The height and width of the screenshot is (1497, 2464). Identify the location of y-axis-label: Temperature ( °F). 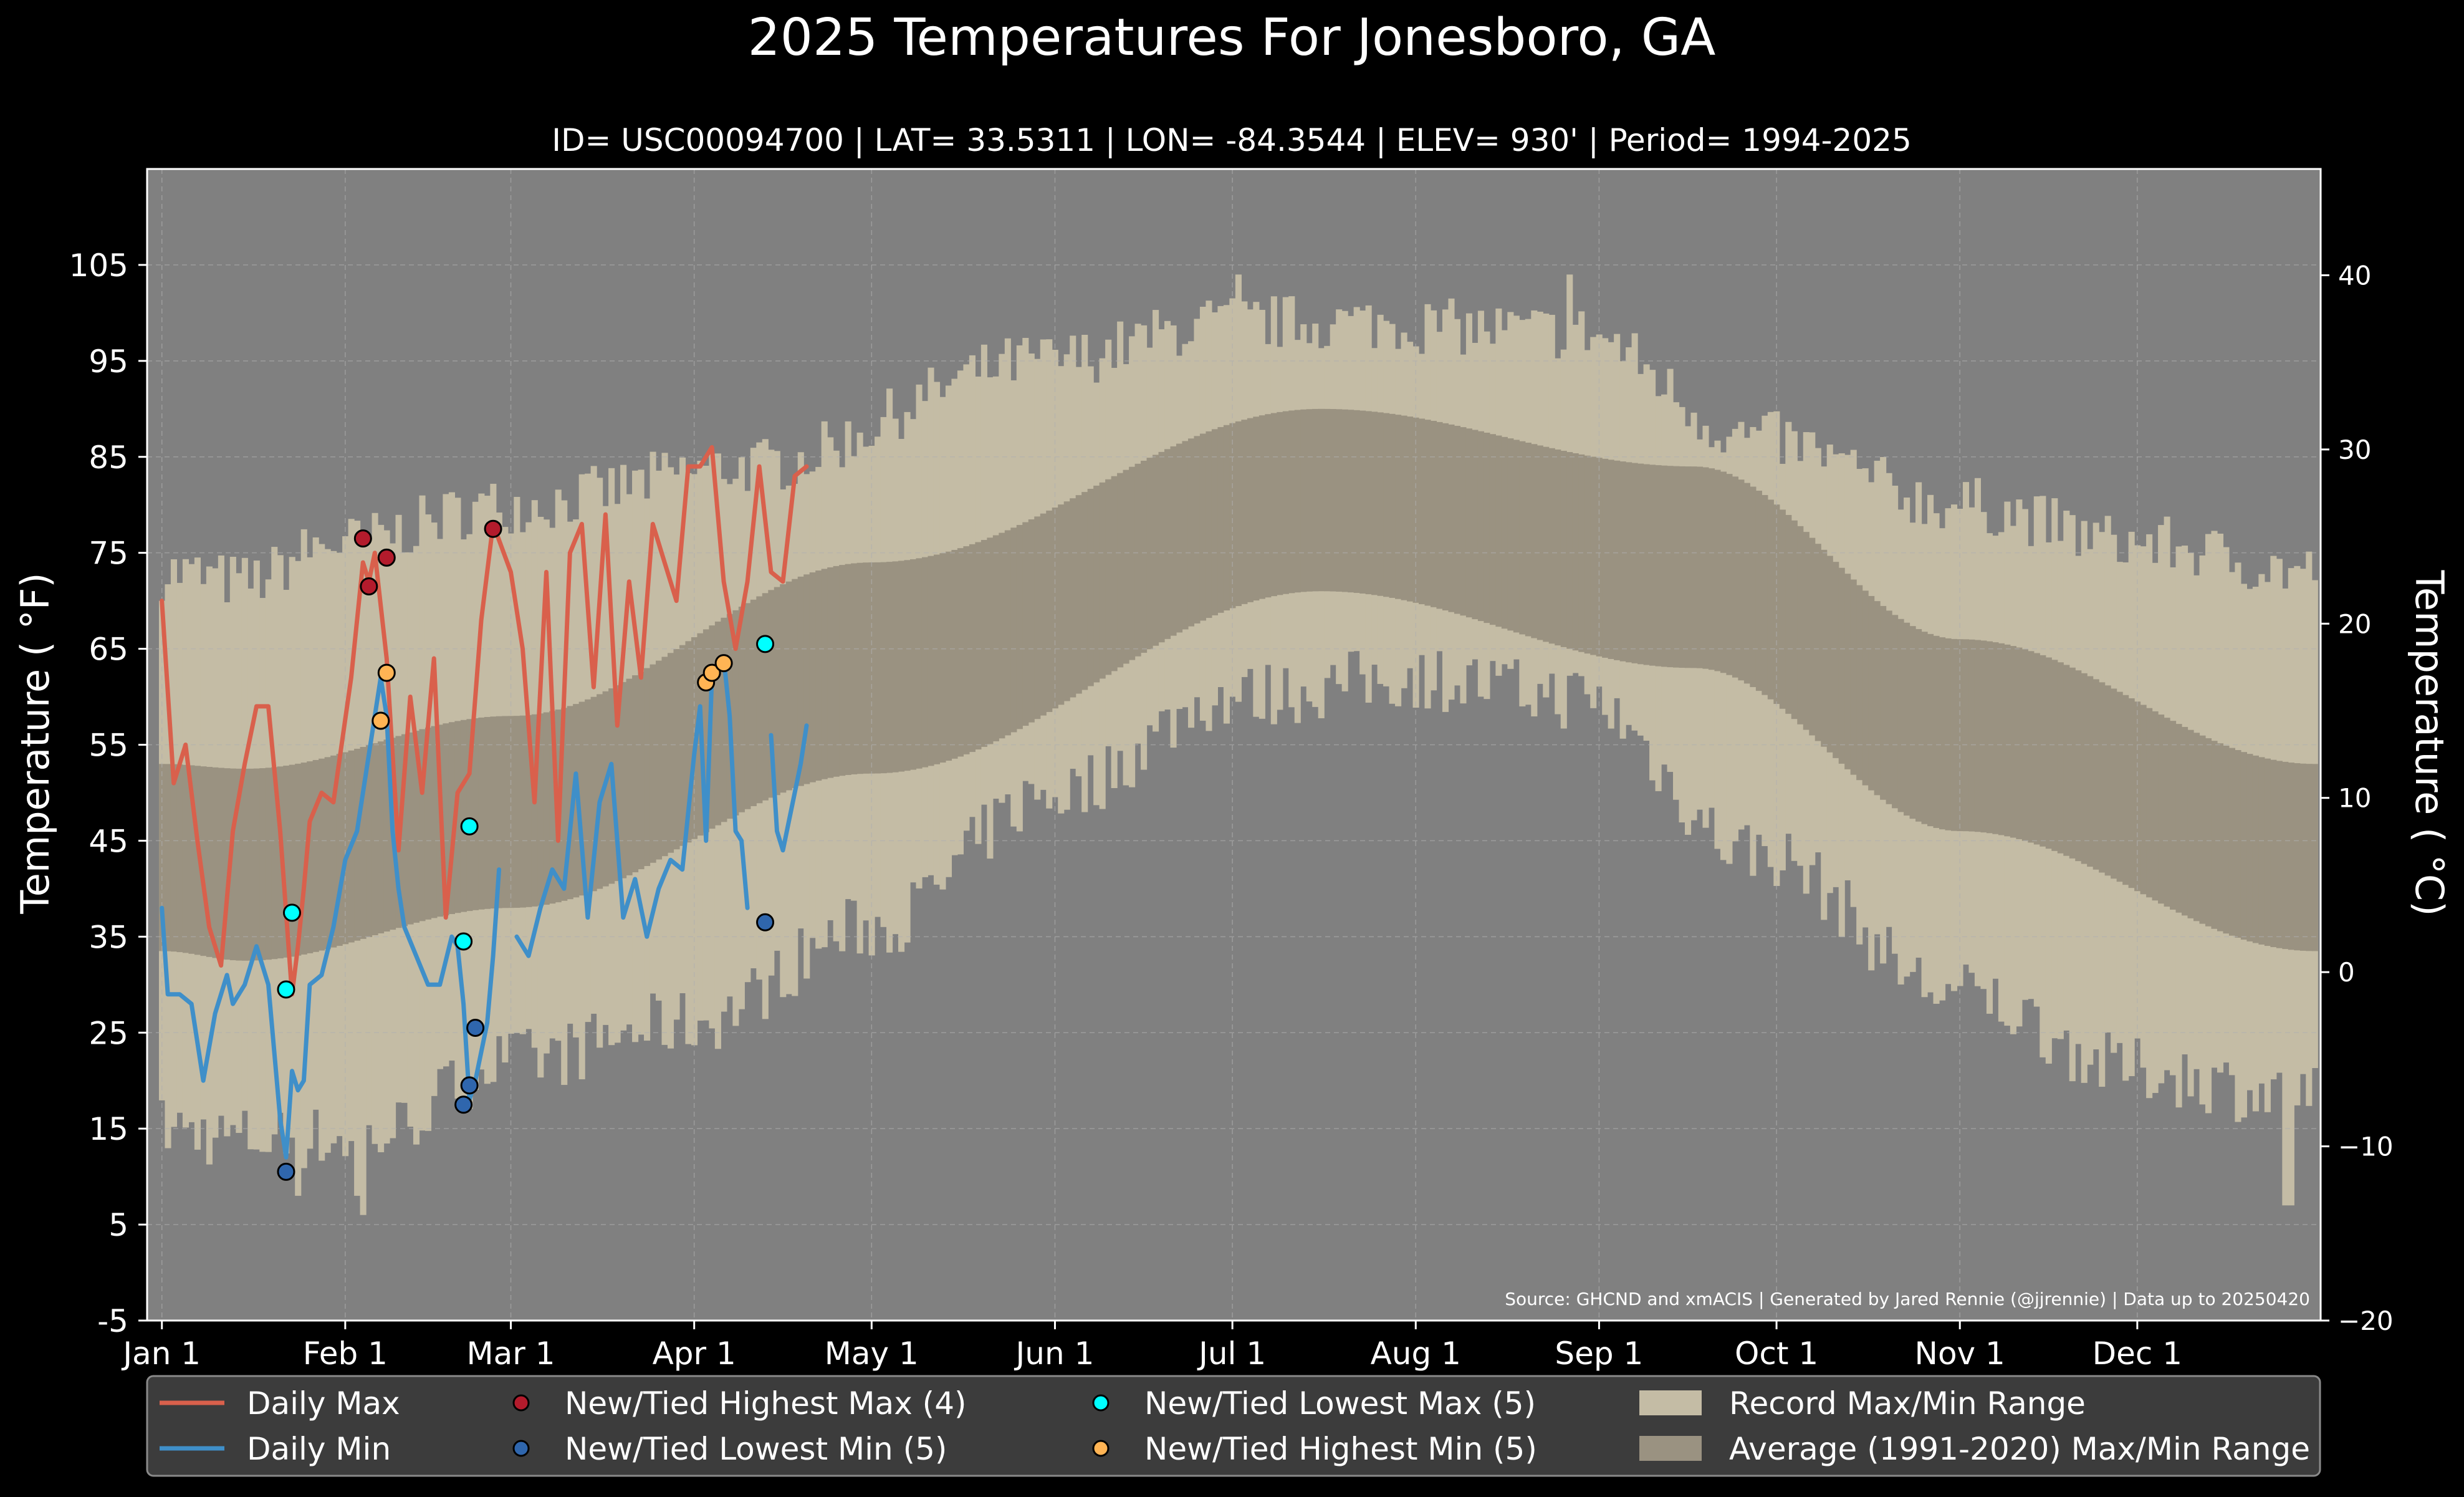
(35, 743).